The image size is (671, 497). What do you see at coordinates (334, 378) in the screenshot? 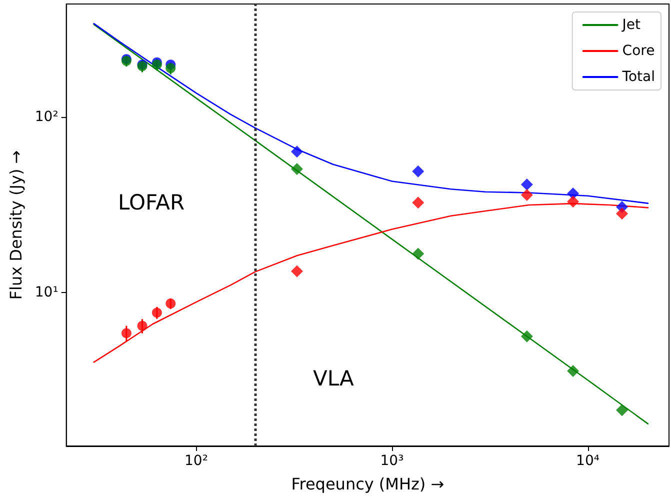
I see `annotation: VLA` at bounding box center [334, 378].